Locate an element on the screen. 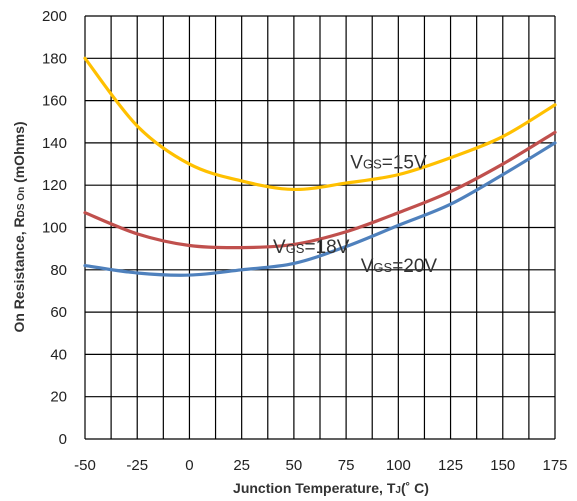 This screenshot has height=501, width=577. series-label-2: VGS=18V is located at coordinates (311, 247).